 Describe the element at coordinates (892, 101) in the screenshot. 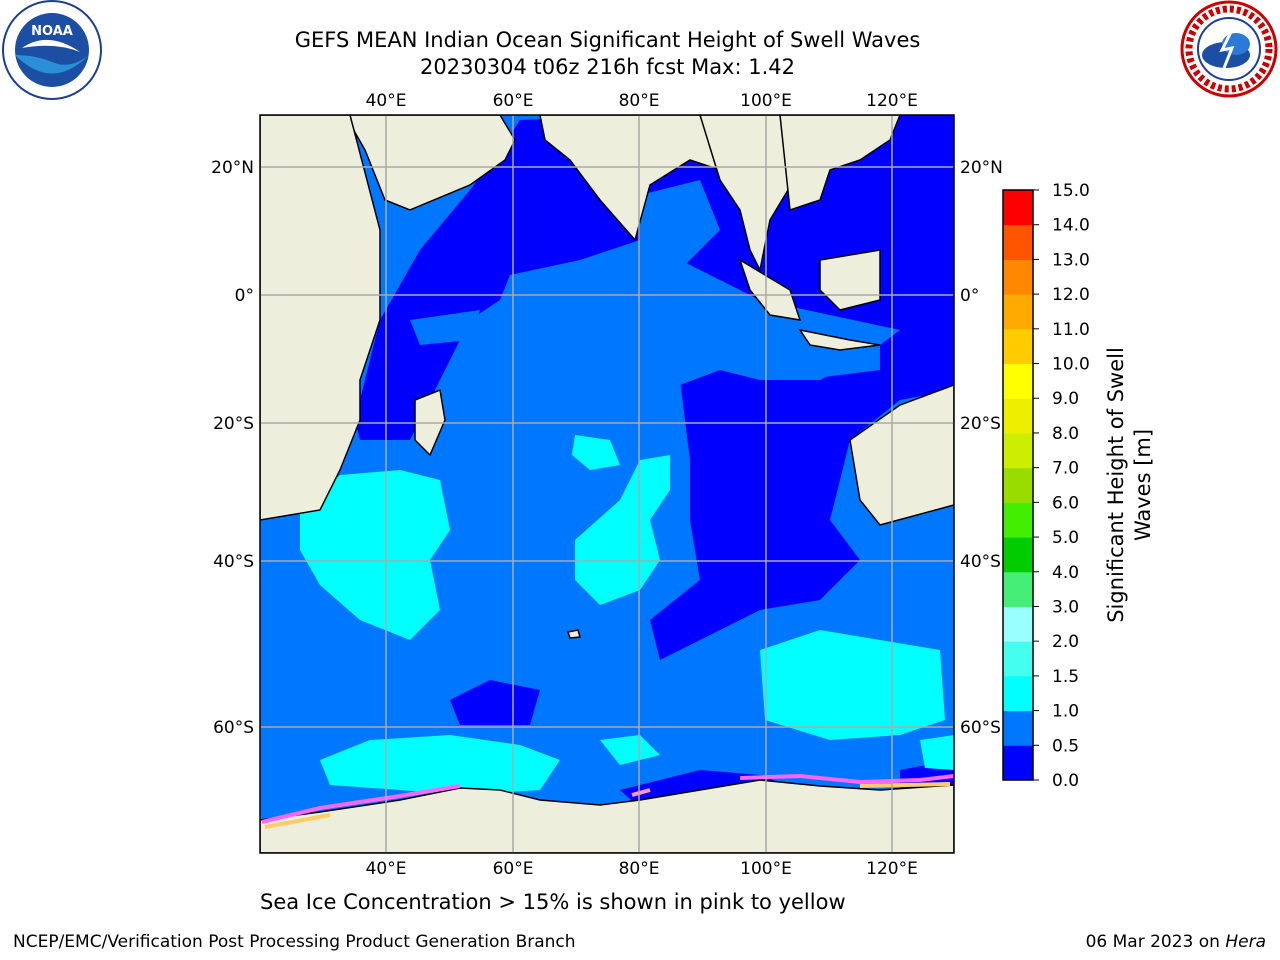

I see `lon-label-top: 120°E` at that location.